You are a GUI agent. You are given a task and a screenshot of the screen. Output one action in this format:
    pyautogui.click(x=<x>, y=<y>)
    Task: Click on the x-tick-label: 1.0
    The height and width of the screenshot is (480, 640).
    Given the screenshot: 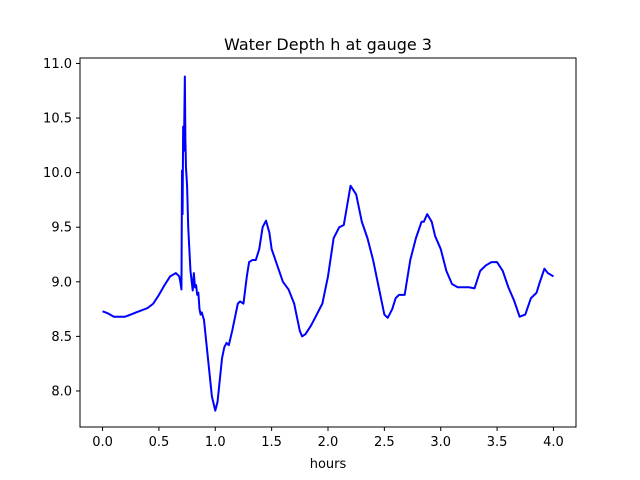 What is the action you would take?
    pyautogui.click(x=215, y=442)
    